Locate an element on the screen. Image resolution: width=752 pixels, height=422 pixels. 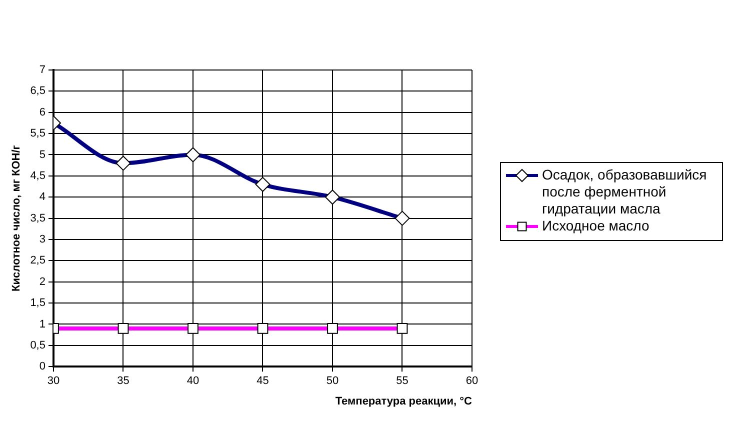
x-tick-label: 60 is located at coordinates (472, 381).